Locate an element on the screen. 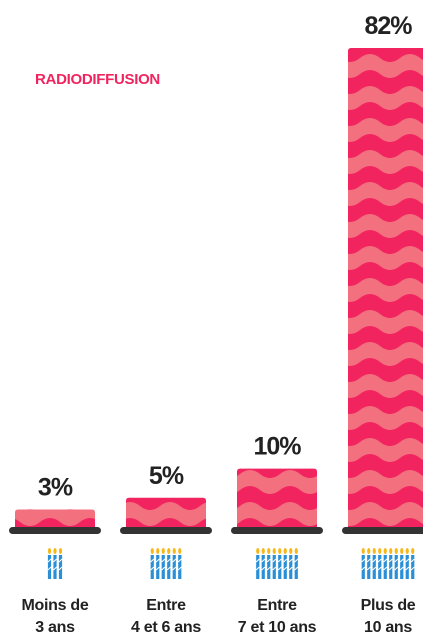  value-label: 82% is located at coordinates (388, 26).